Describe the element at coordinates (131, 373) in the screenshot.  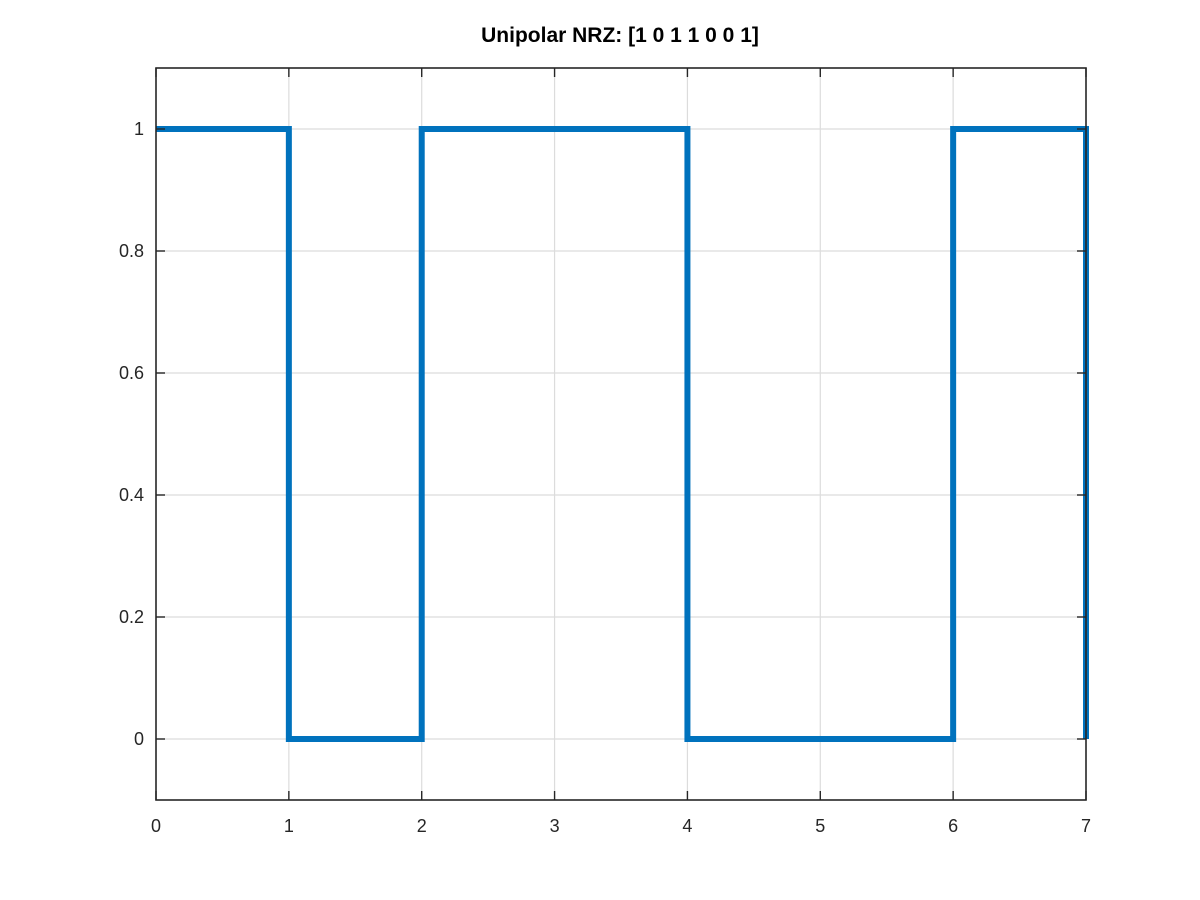
I see `y-tick-label: 0.6` at that location.